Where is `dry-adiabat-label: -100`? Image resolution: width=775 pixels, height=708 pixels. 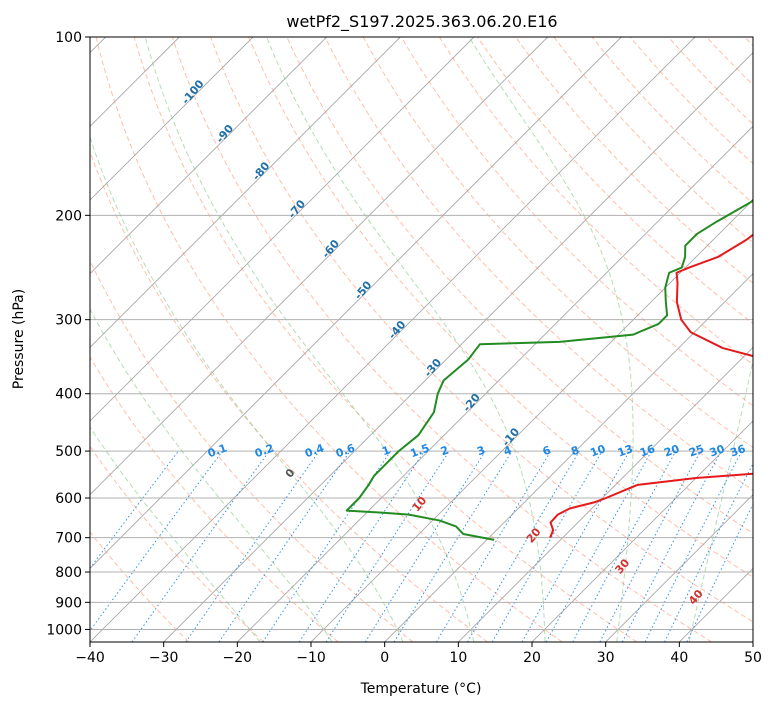
dry-adiabat-label: -100 is located at coordinates (193, 92).